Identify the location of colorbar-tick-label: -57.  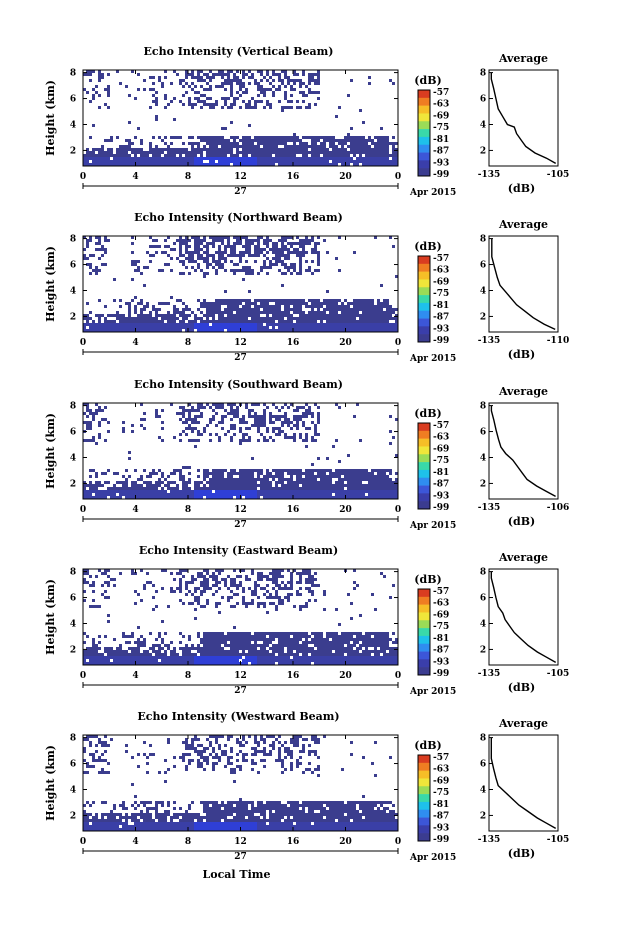
(441, 259).